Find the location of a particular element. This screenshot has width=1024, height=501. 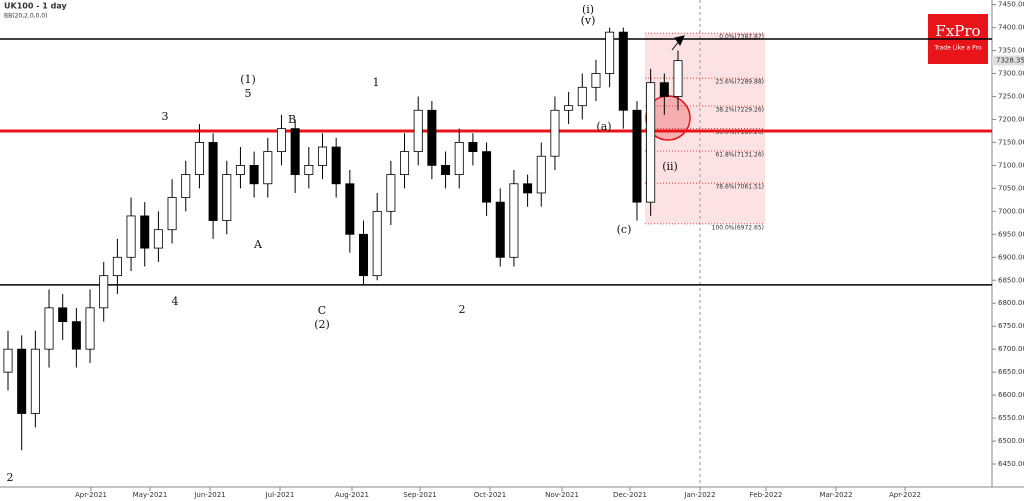

wave-label: (a) is located at coordinates (603, 126).